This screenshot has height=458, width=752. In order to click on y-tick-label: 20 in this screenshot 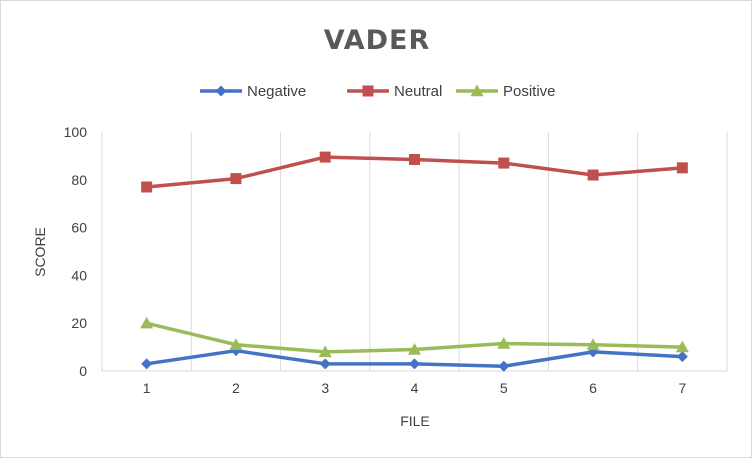, I will do `click(79, 323)`.